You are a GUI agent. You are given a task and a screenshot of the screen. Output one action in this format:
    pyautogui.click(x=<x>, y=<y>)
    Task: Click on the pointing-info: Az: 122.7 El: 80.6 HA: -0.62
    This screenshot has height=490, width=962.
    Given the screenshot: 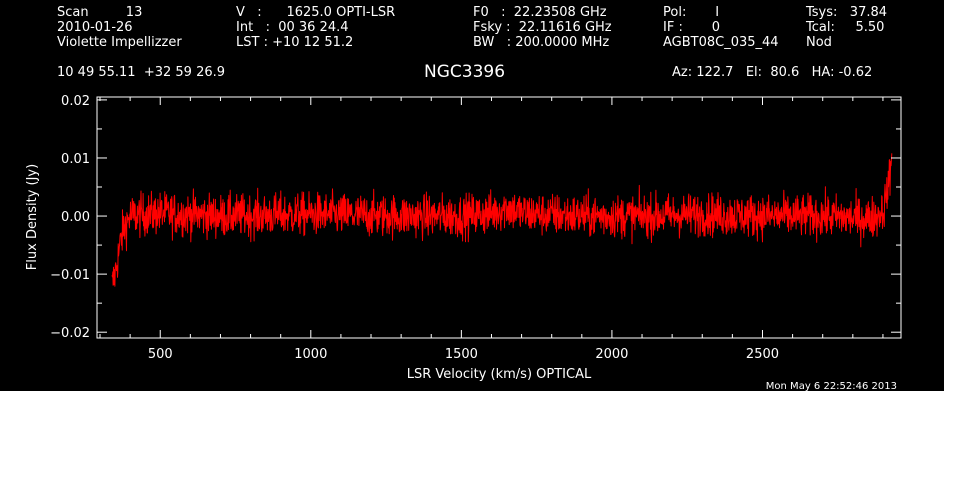 What is the action you would take?
    pyautogui.click(x=772, y=72)
    